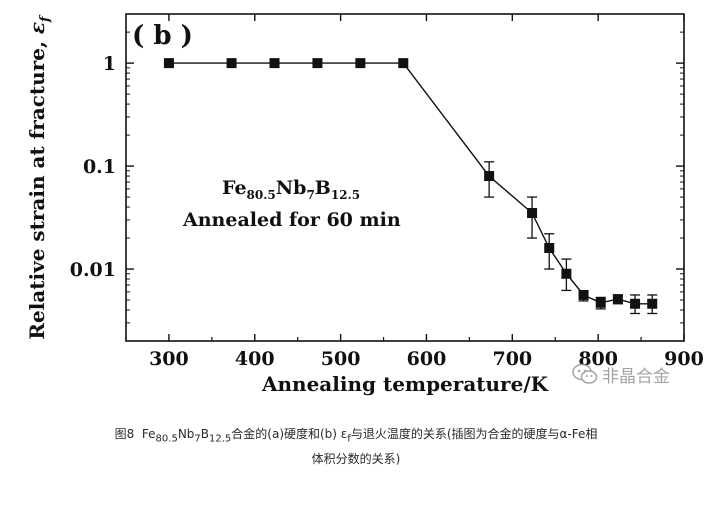 This screenshot has width=712, height=521. What do you see at coordinates (636, 376) in the screenshot?
I see `watermark-text: 非晶合金` at bounding box center [636, 376].